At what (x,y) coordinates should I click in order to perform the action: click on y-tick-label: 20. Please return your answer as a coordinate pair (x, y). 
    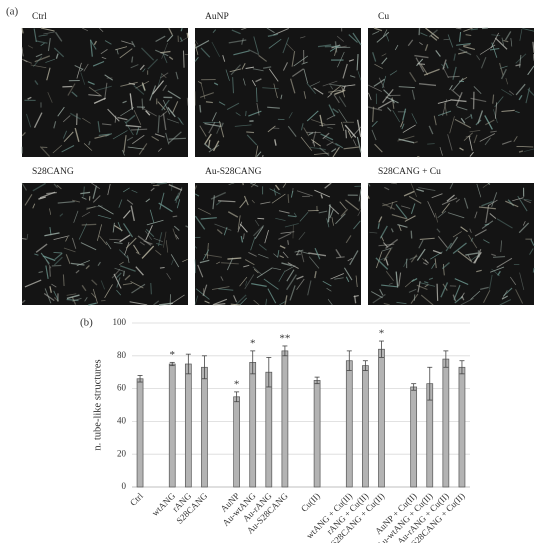
    Looking at the image, I should click on (122, 453).